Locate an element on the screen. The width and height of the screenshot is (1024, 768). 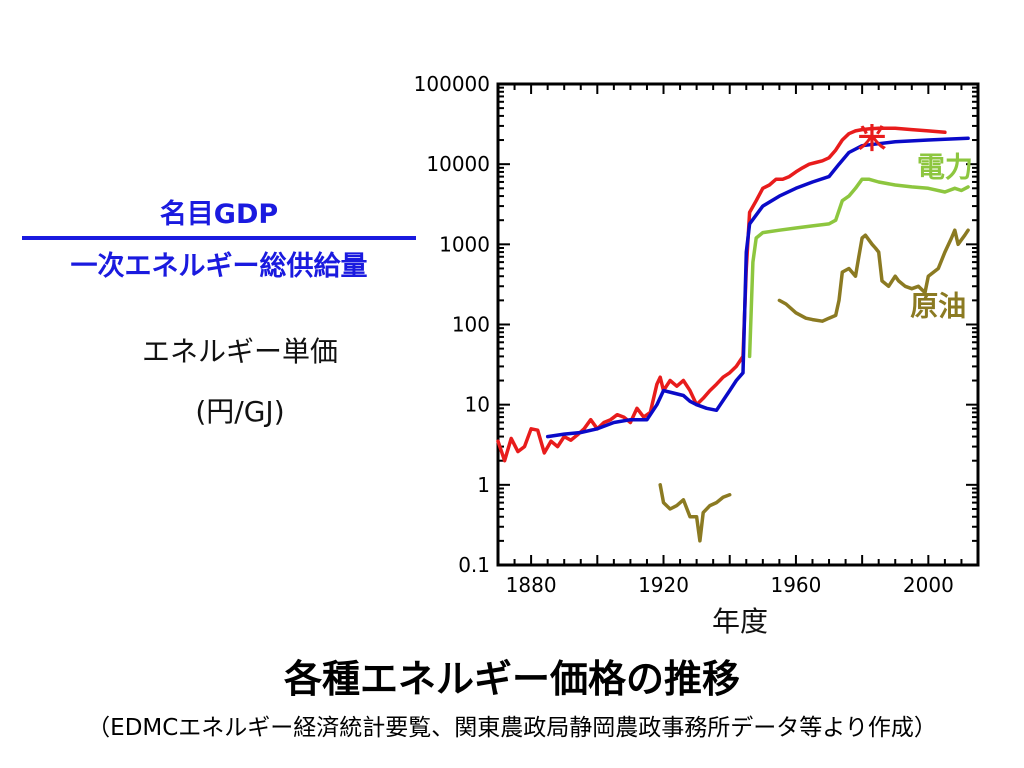
y-tick-label: 100000 is located at coordinates (452, 84).